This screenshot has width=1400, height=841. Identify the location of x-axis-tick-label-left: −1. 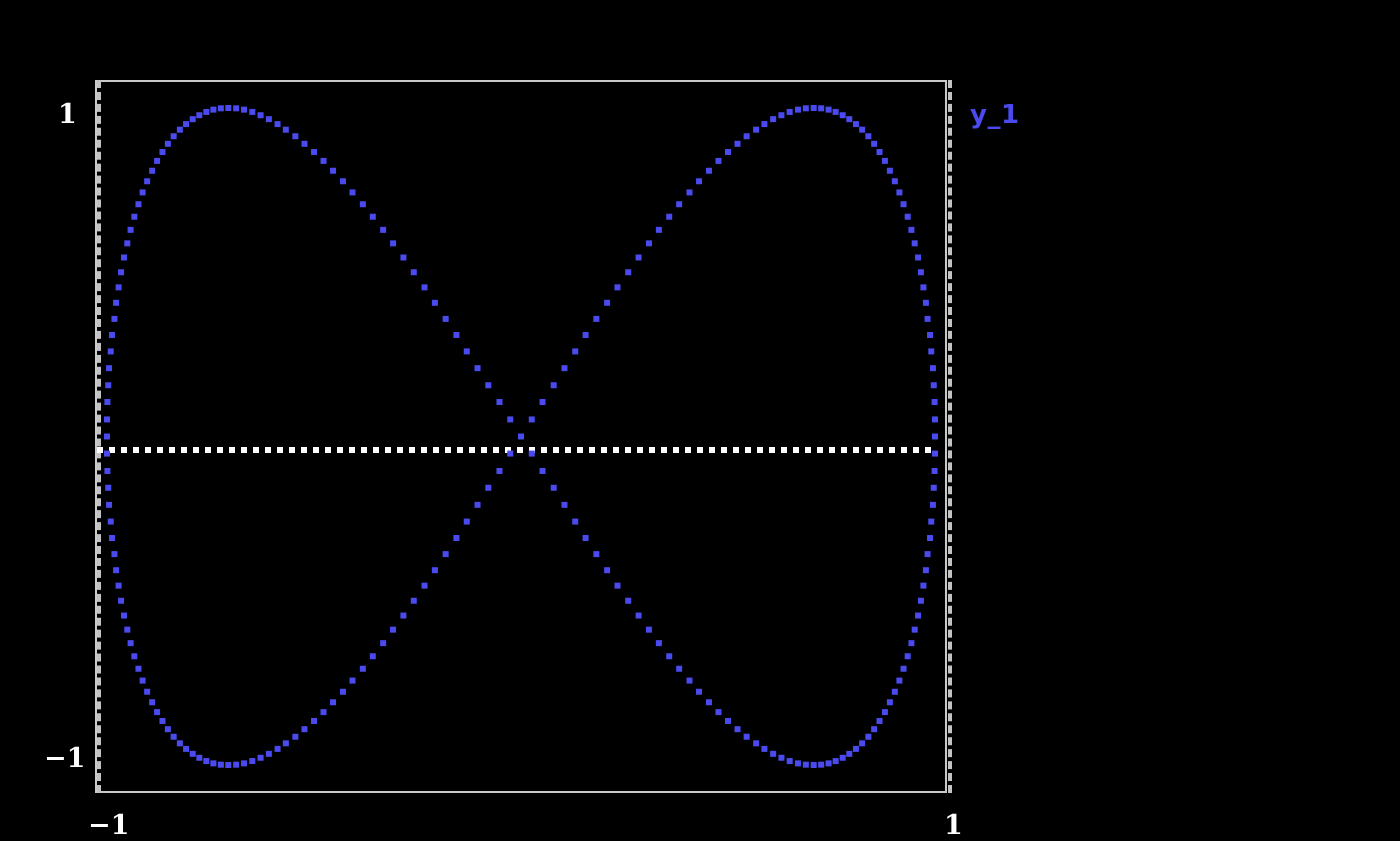
(109, 825).